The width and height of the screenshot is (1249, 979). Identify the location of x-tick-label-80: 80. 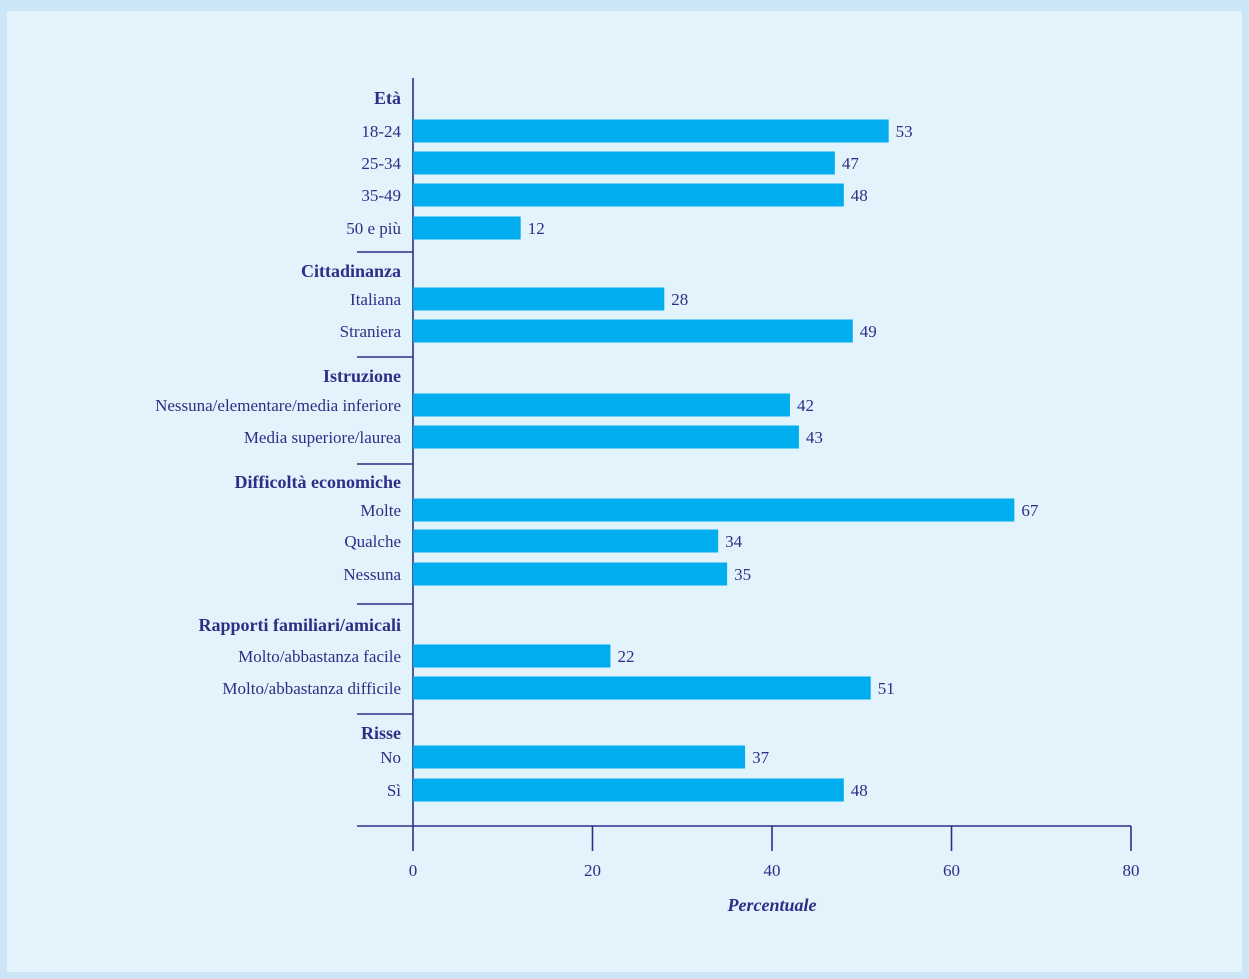
(1131, 870).